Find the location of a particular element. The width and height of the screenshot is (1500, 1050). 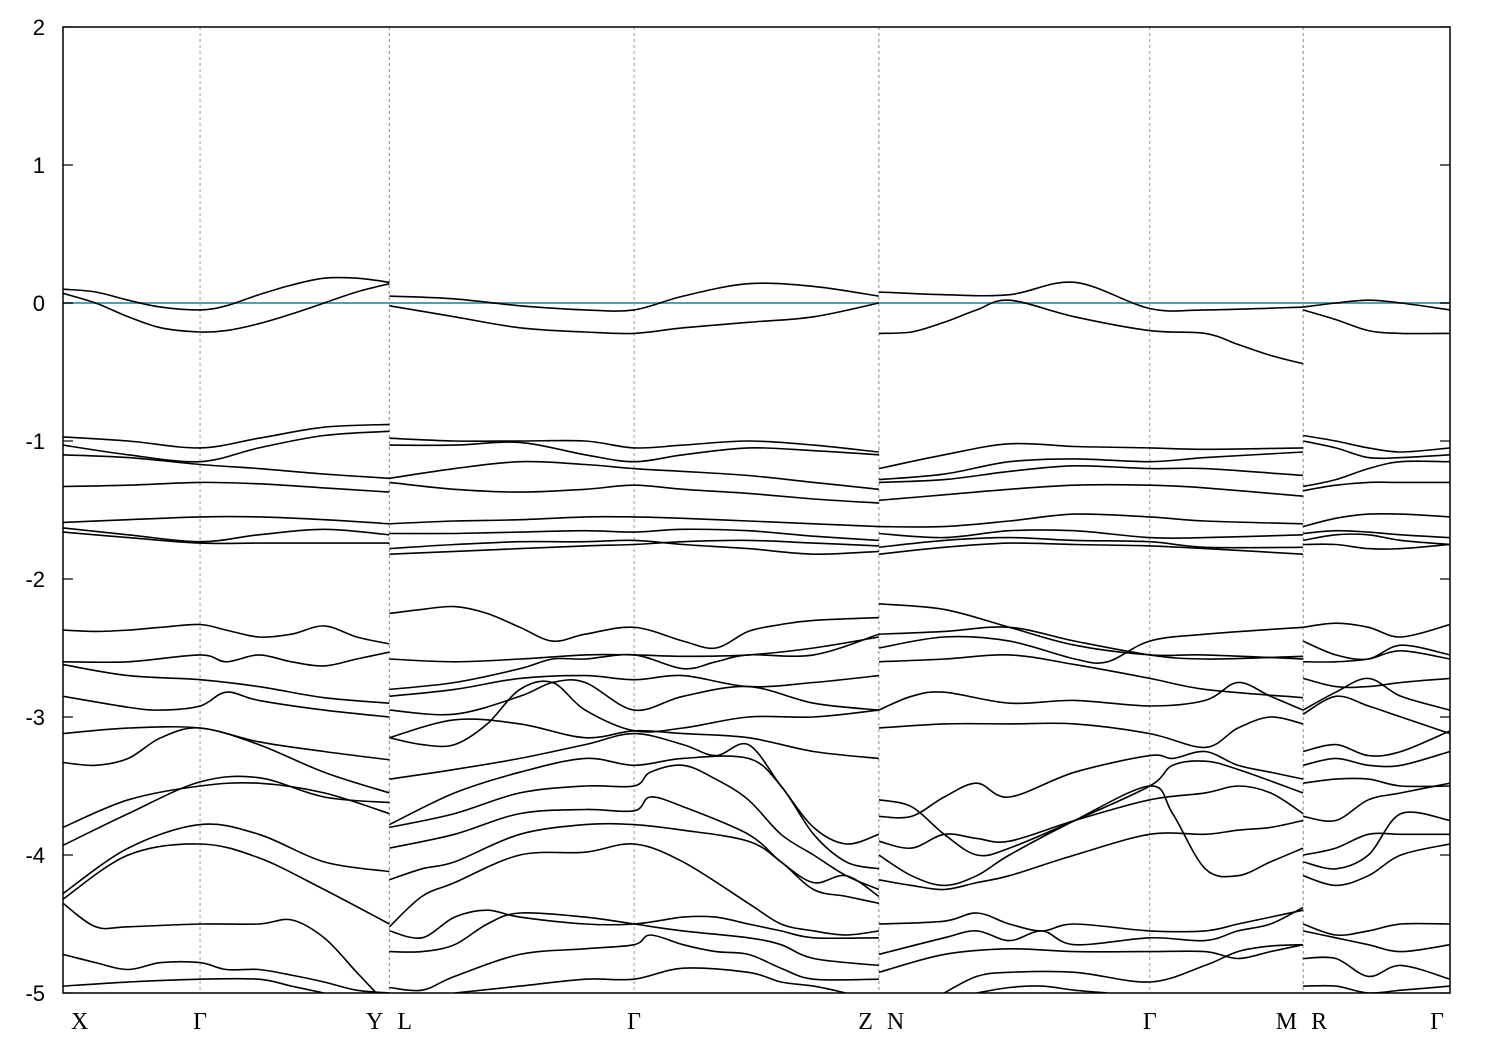

kpoint-label: L is located at coordinates (404, 1022).